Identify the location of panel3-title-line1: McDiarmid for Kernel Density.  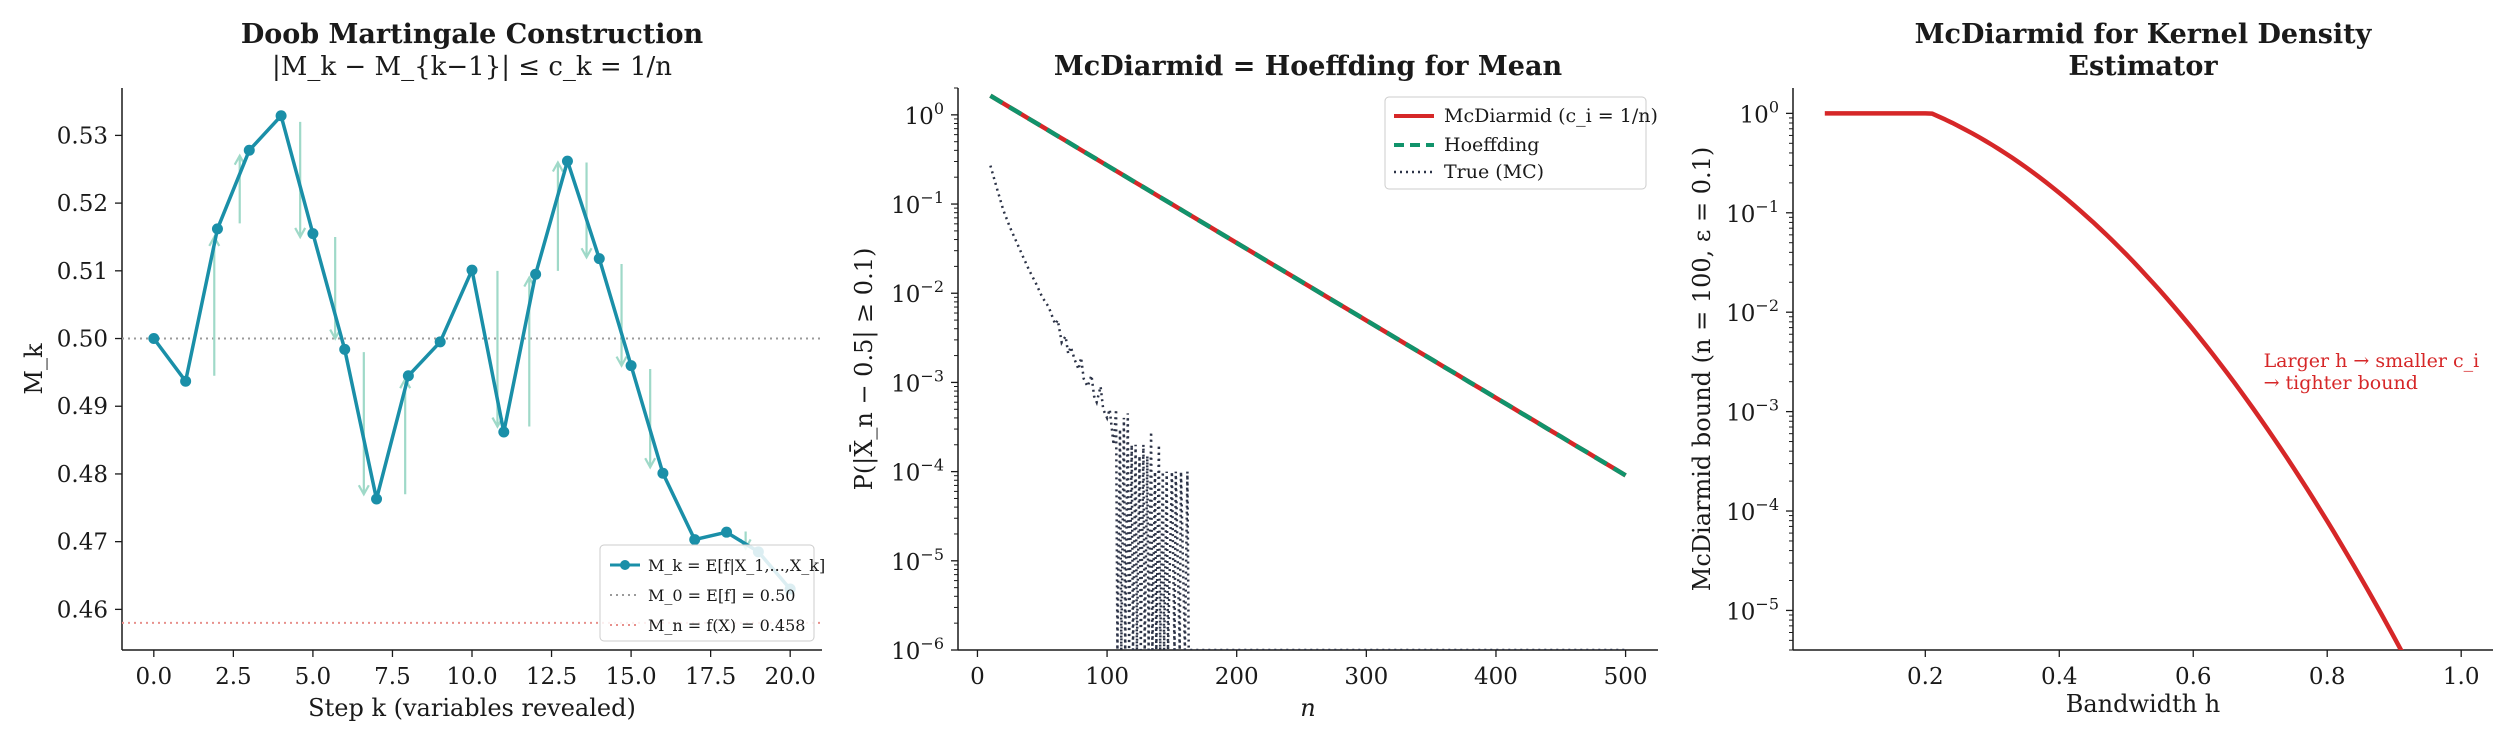
(2144, 34).